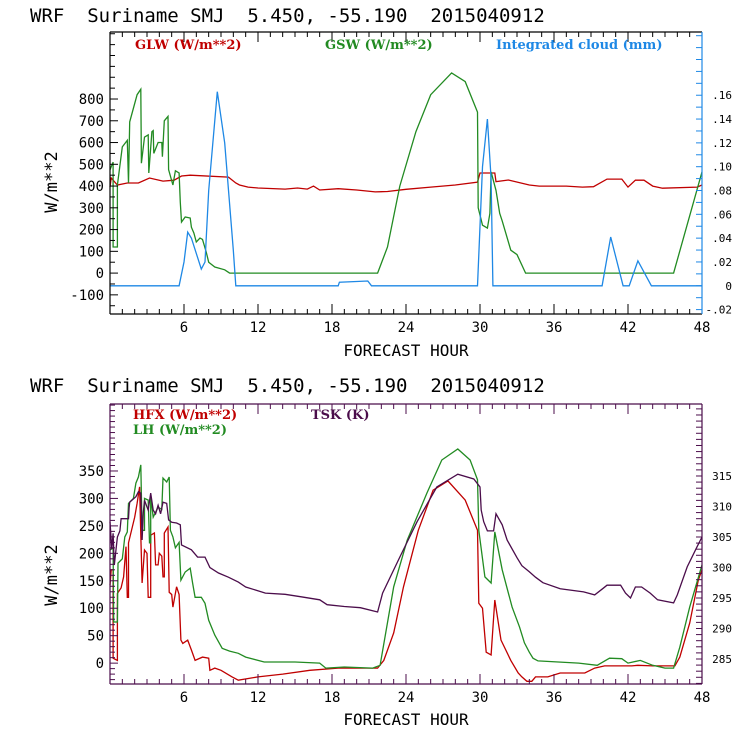  Describe the element at coordinates (722, 567) in the screenshot. I see `y2-tick-label: 300` at that location.